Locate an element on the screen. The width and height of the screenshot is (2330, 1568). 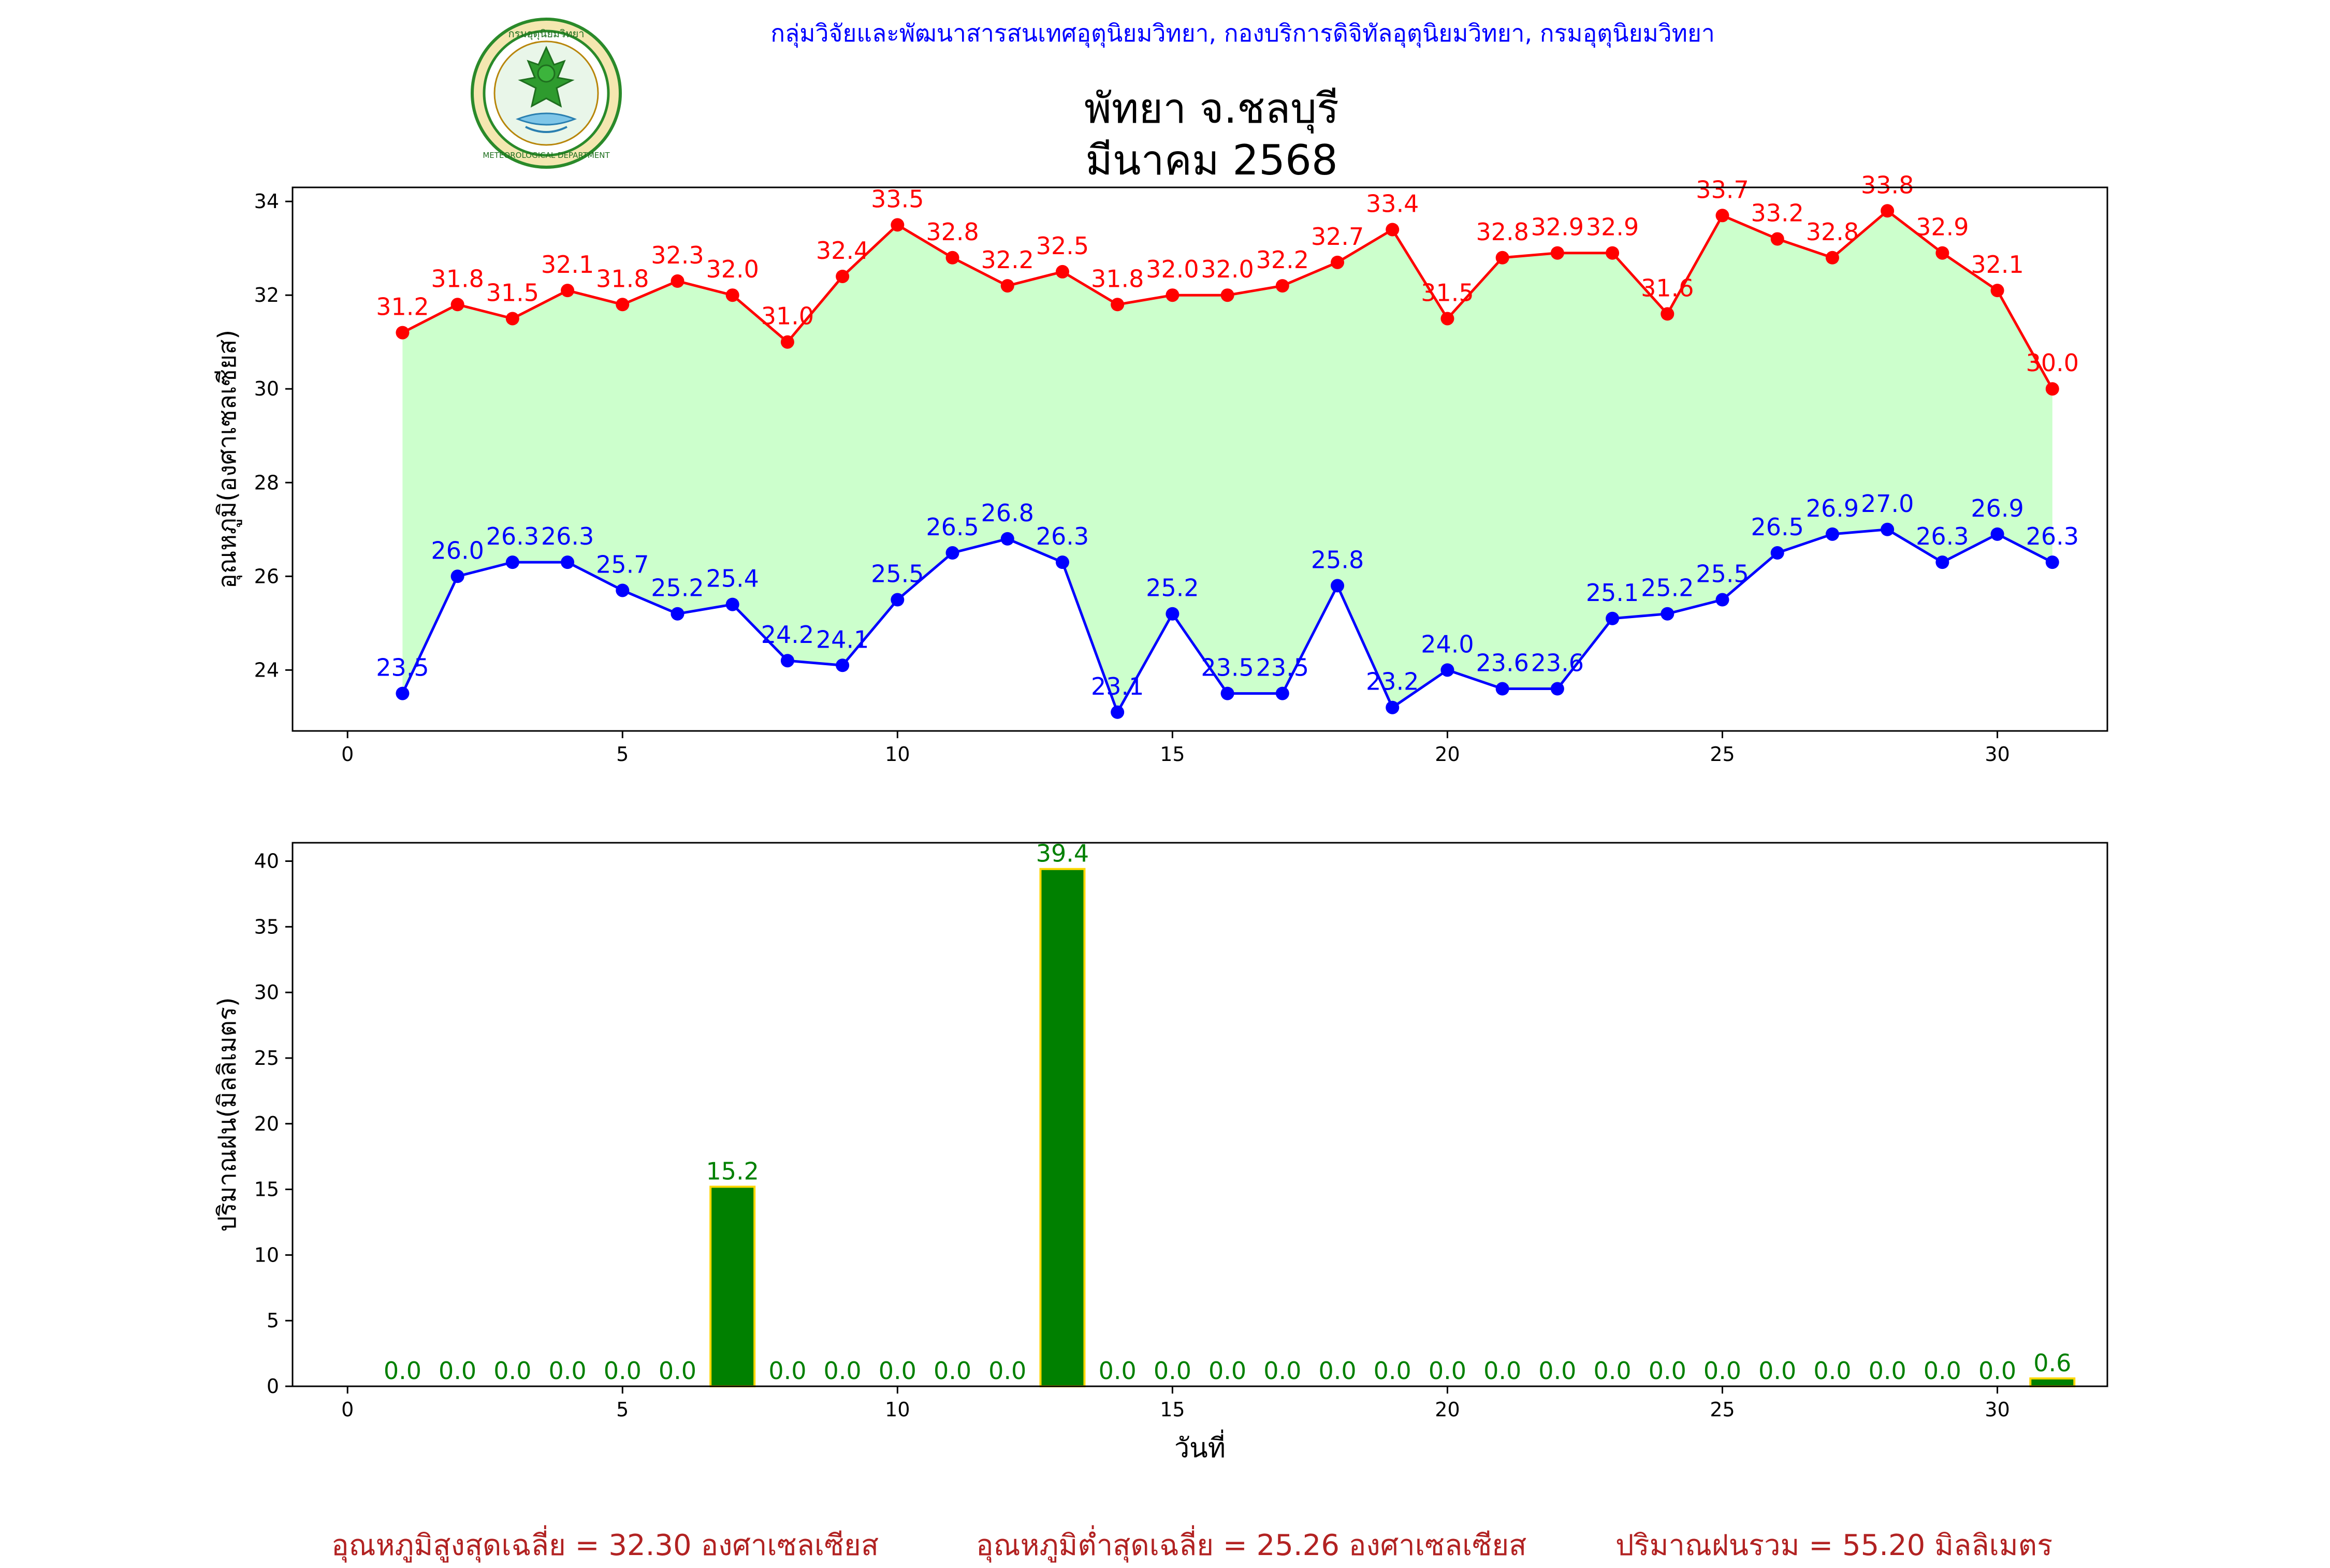
data-label-max-temp: 31.0 is located at coordinates (787, 316).